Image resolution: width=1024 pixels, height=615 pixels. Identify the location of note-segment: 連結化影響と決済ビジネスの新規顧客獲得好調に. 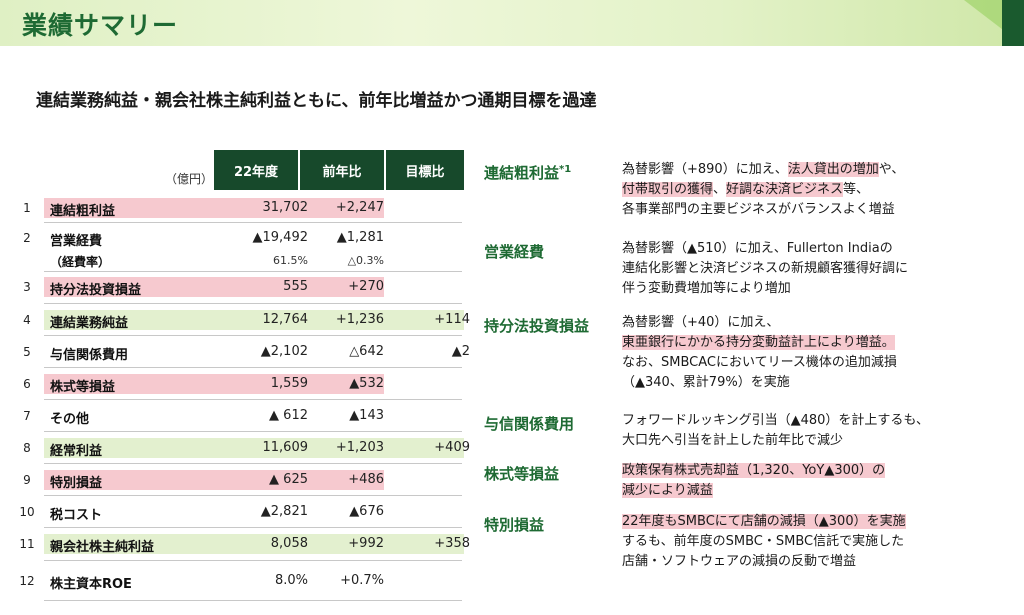
(765, 268).